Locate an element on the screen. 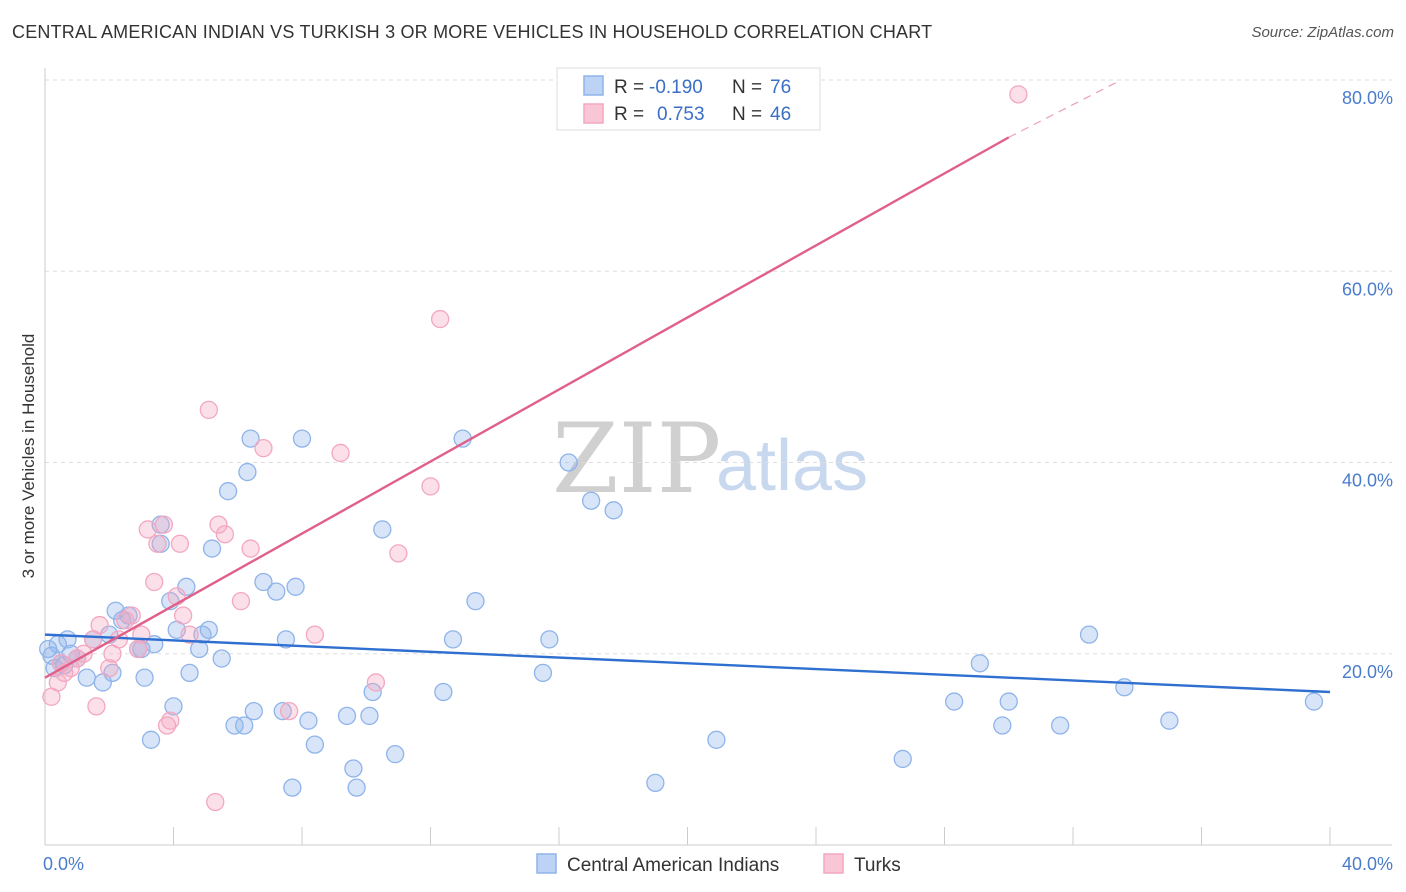  legend-swatch-blue is located at coordinates (593, 85).